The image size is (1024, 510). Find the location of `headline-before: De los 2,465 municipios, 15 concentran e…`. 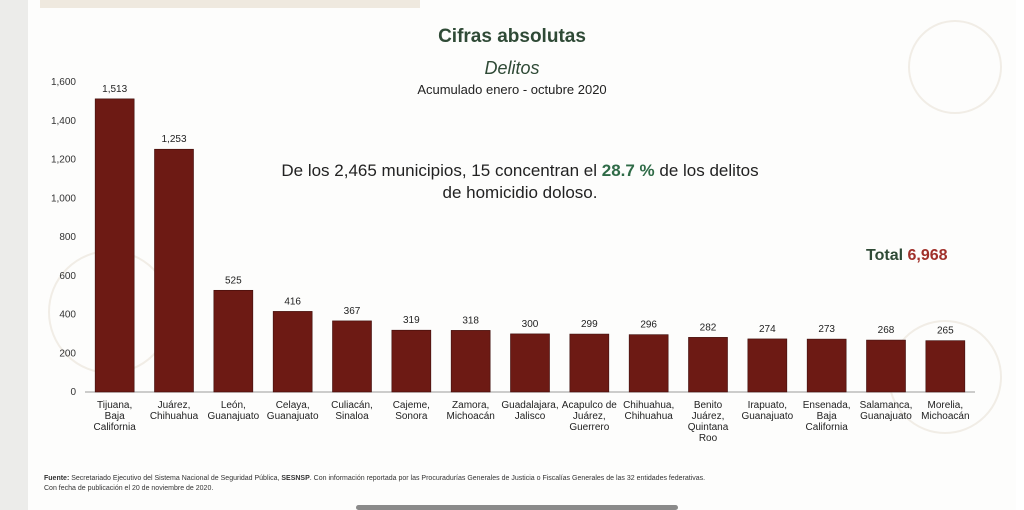

headline-before: De los 2,465 municipios, 15 concentran e… is located at coordinates (441, 170).